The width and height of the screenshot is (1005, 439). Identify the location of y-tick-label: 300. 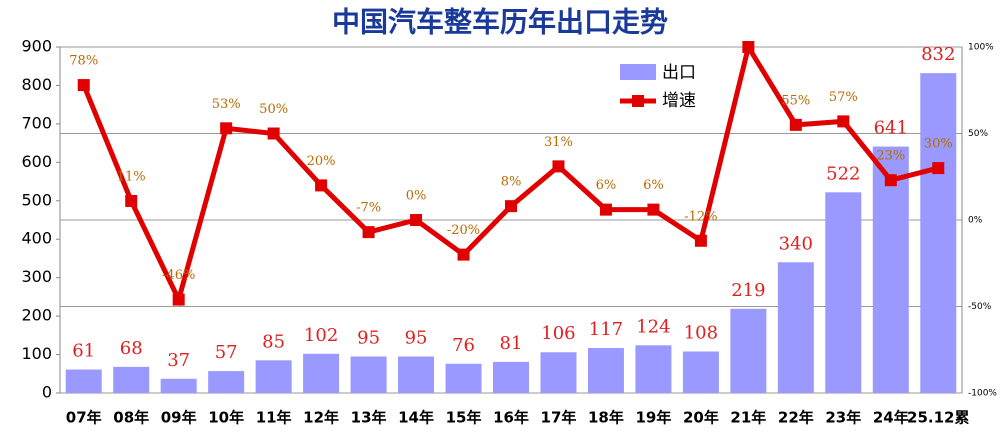
(36, 276).